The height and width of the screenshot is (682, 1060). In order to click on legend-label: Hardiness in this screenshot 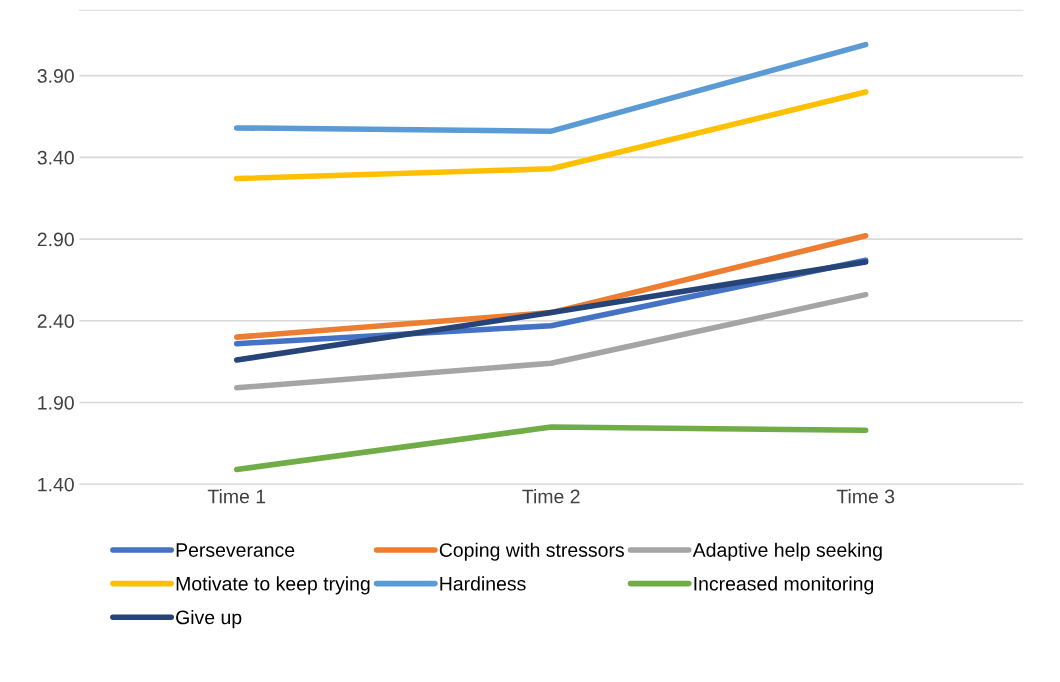, I will do `click(483, 583)`.